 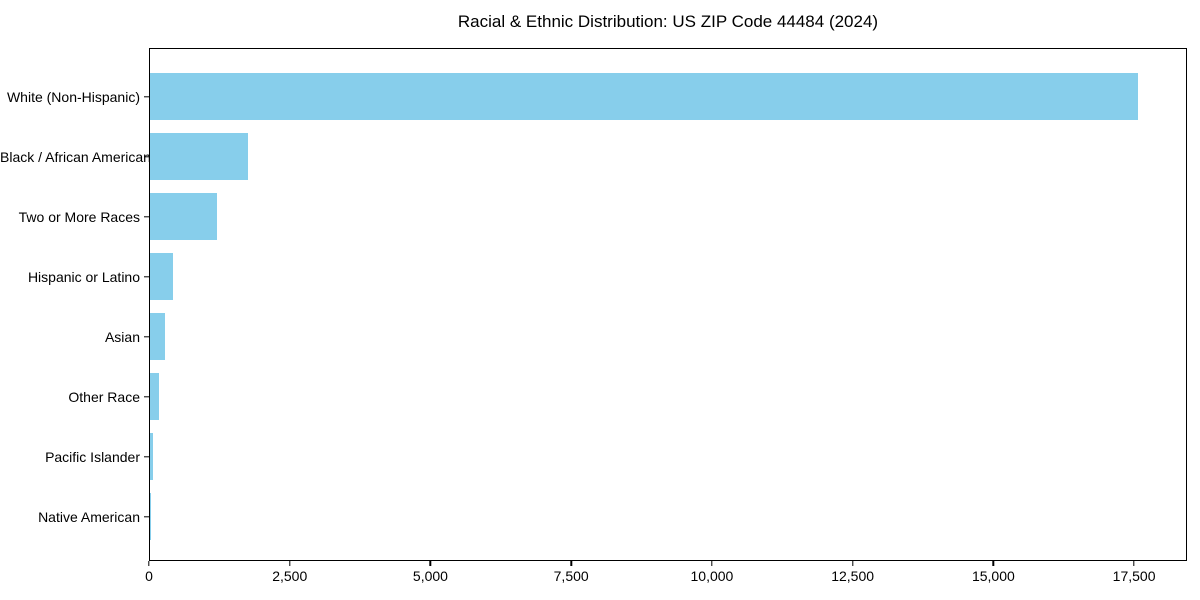 I want to click on x-tick-label: 17,500, so click(x=1134, y=576).